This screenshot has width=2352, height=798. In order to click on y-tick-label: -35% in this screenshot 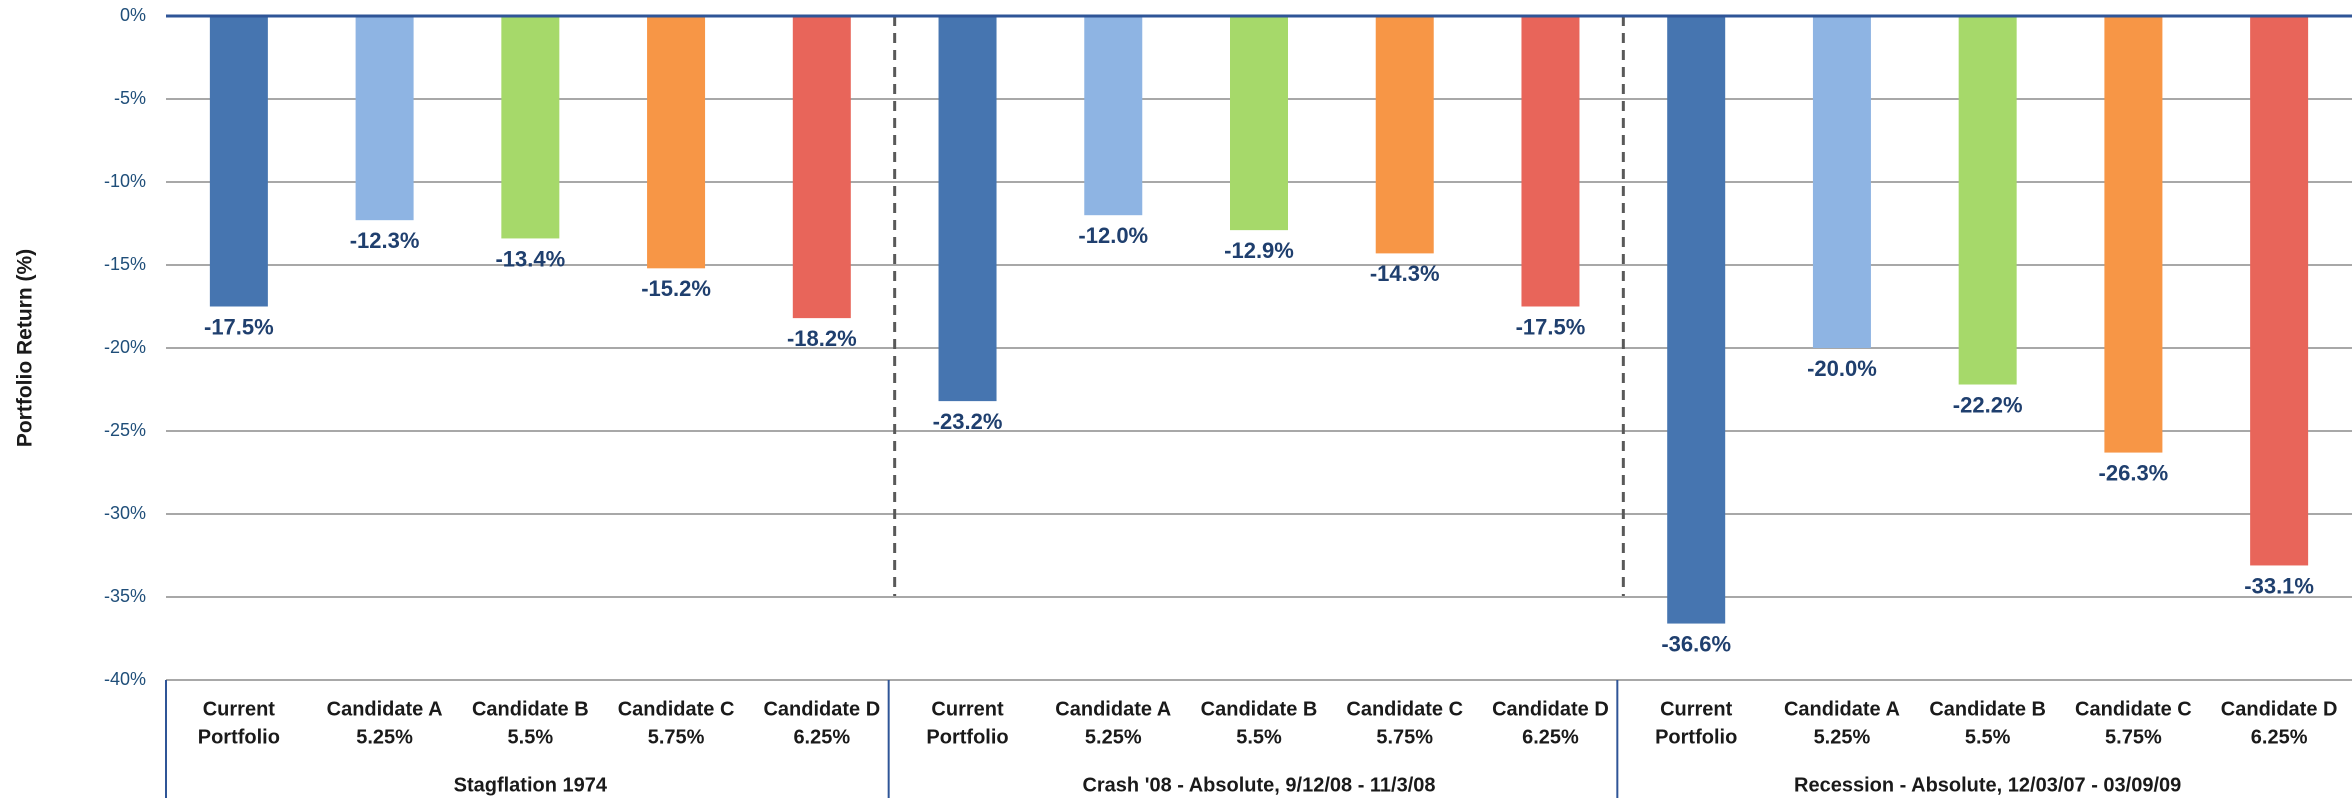, I will do `click(125, 596)`.